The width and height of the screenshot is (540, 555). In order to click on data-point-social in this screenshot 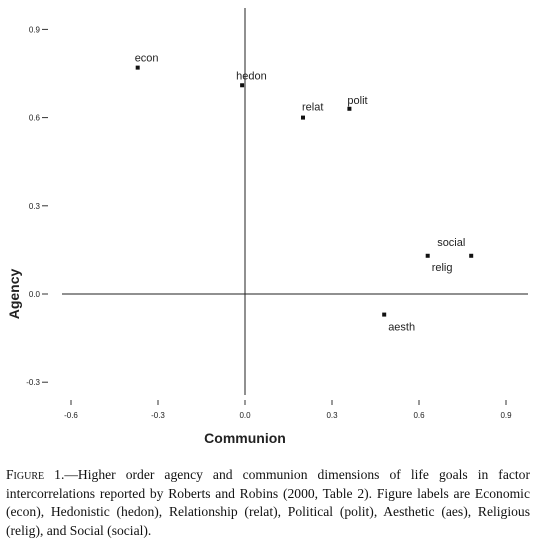, I will do `click(471, 255)`.